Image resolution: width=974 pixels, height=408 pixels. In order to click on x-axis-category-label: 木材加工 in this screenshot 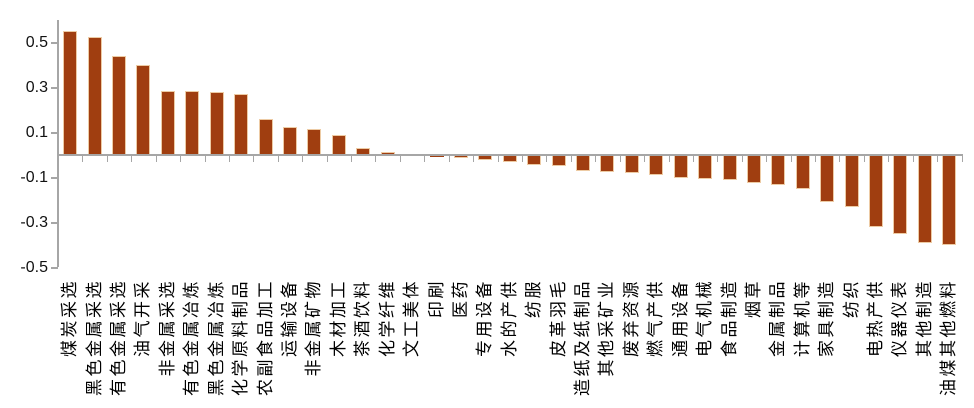, I will do `click(338, 318)`.